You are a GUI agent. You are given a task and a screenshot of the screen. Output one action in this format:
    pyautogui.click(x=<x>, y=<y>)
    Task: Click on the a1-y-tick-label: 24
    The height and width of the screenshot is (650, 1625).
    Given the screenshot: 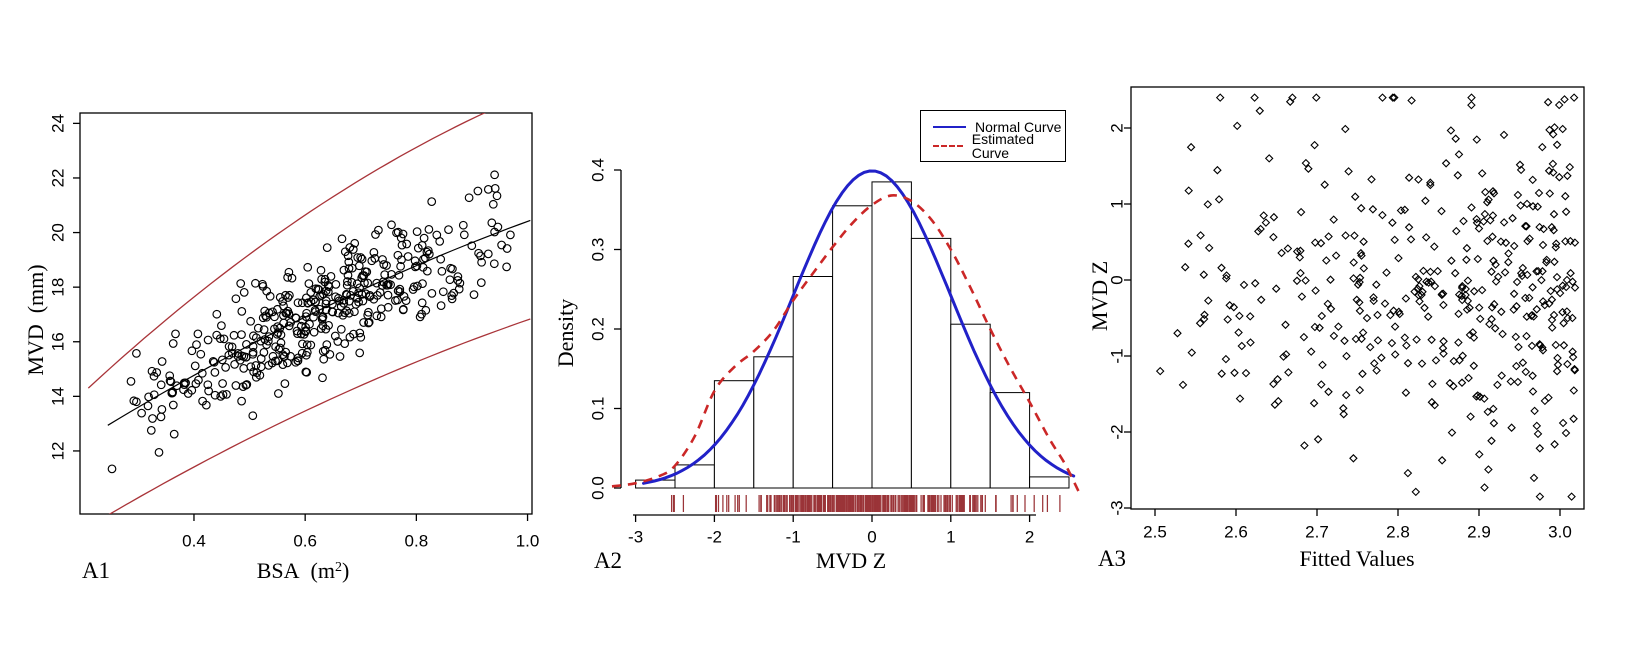 What is the action you would take?
    pyautogui.click(x=58, y=123)
    